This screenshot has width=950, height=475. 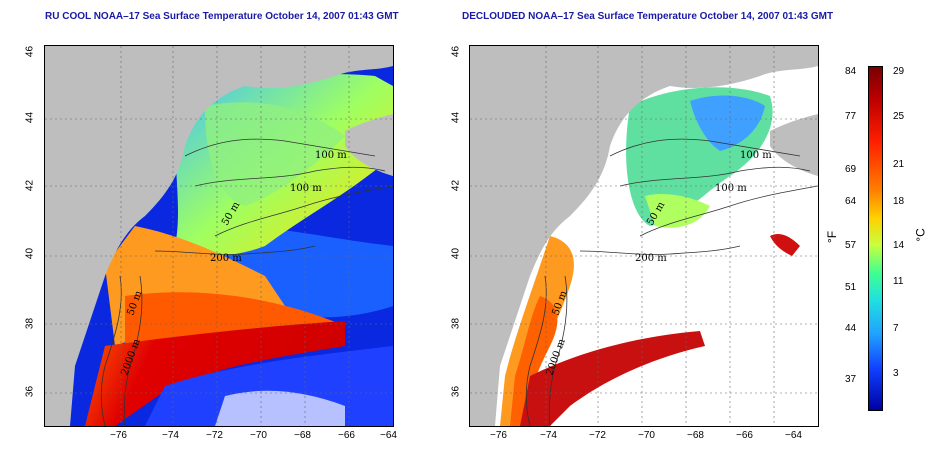 What do you see at coordinates (832, 237) in the screenshot?
I see `fahrenheit-unit-label: °F` at bounding box center [832, 237].